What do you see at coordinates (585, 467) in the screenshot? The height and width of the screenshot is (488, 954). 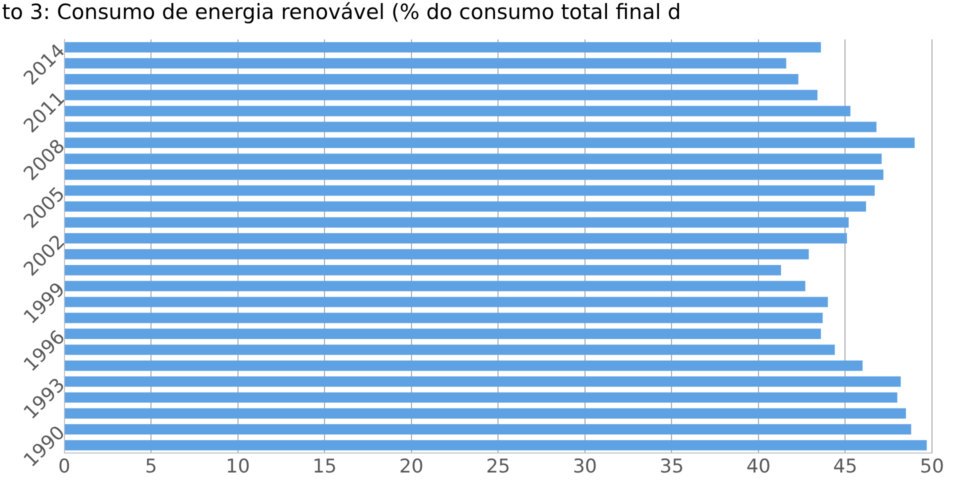 I see `x-tick-label: 30` at bounding box center [585, 467].